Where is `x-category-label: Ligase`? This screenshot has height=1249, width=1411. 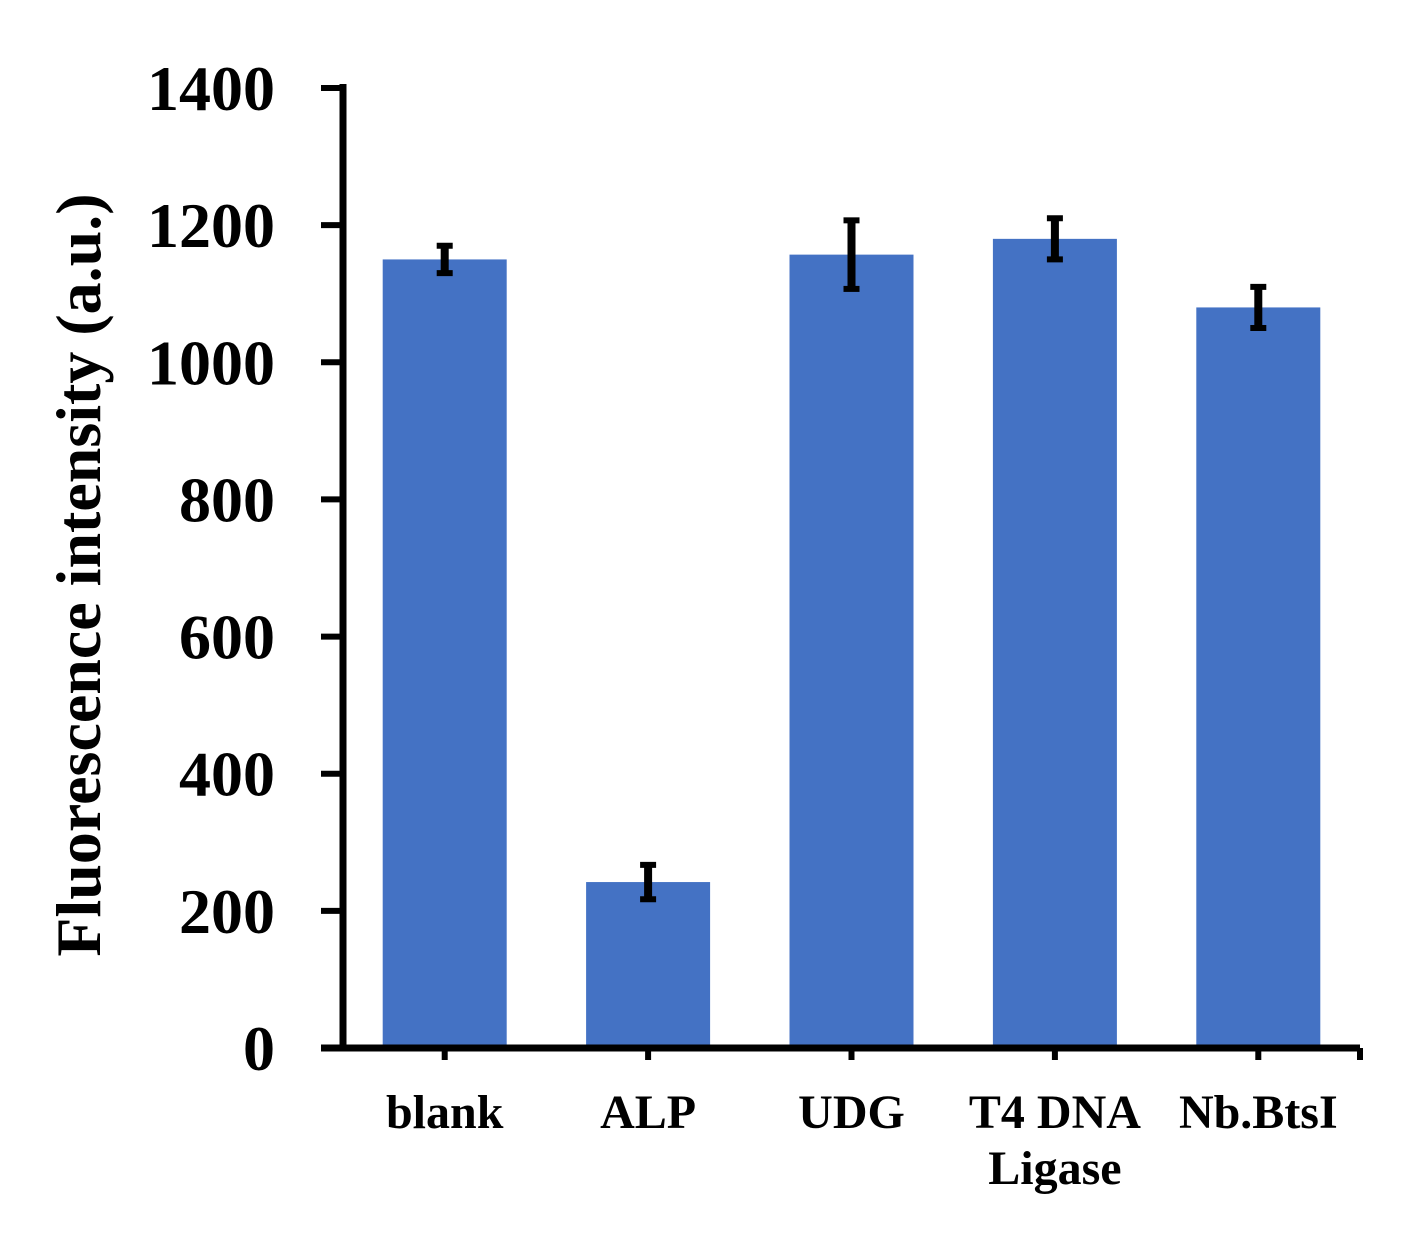
x-category-label: Ligase is located at coordinates (1054, 1168).